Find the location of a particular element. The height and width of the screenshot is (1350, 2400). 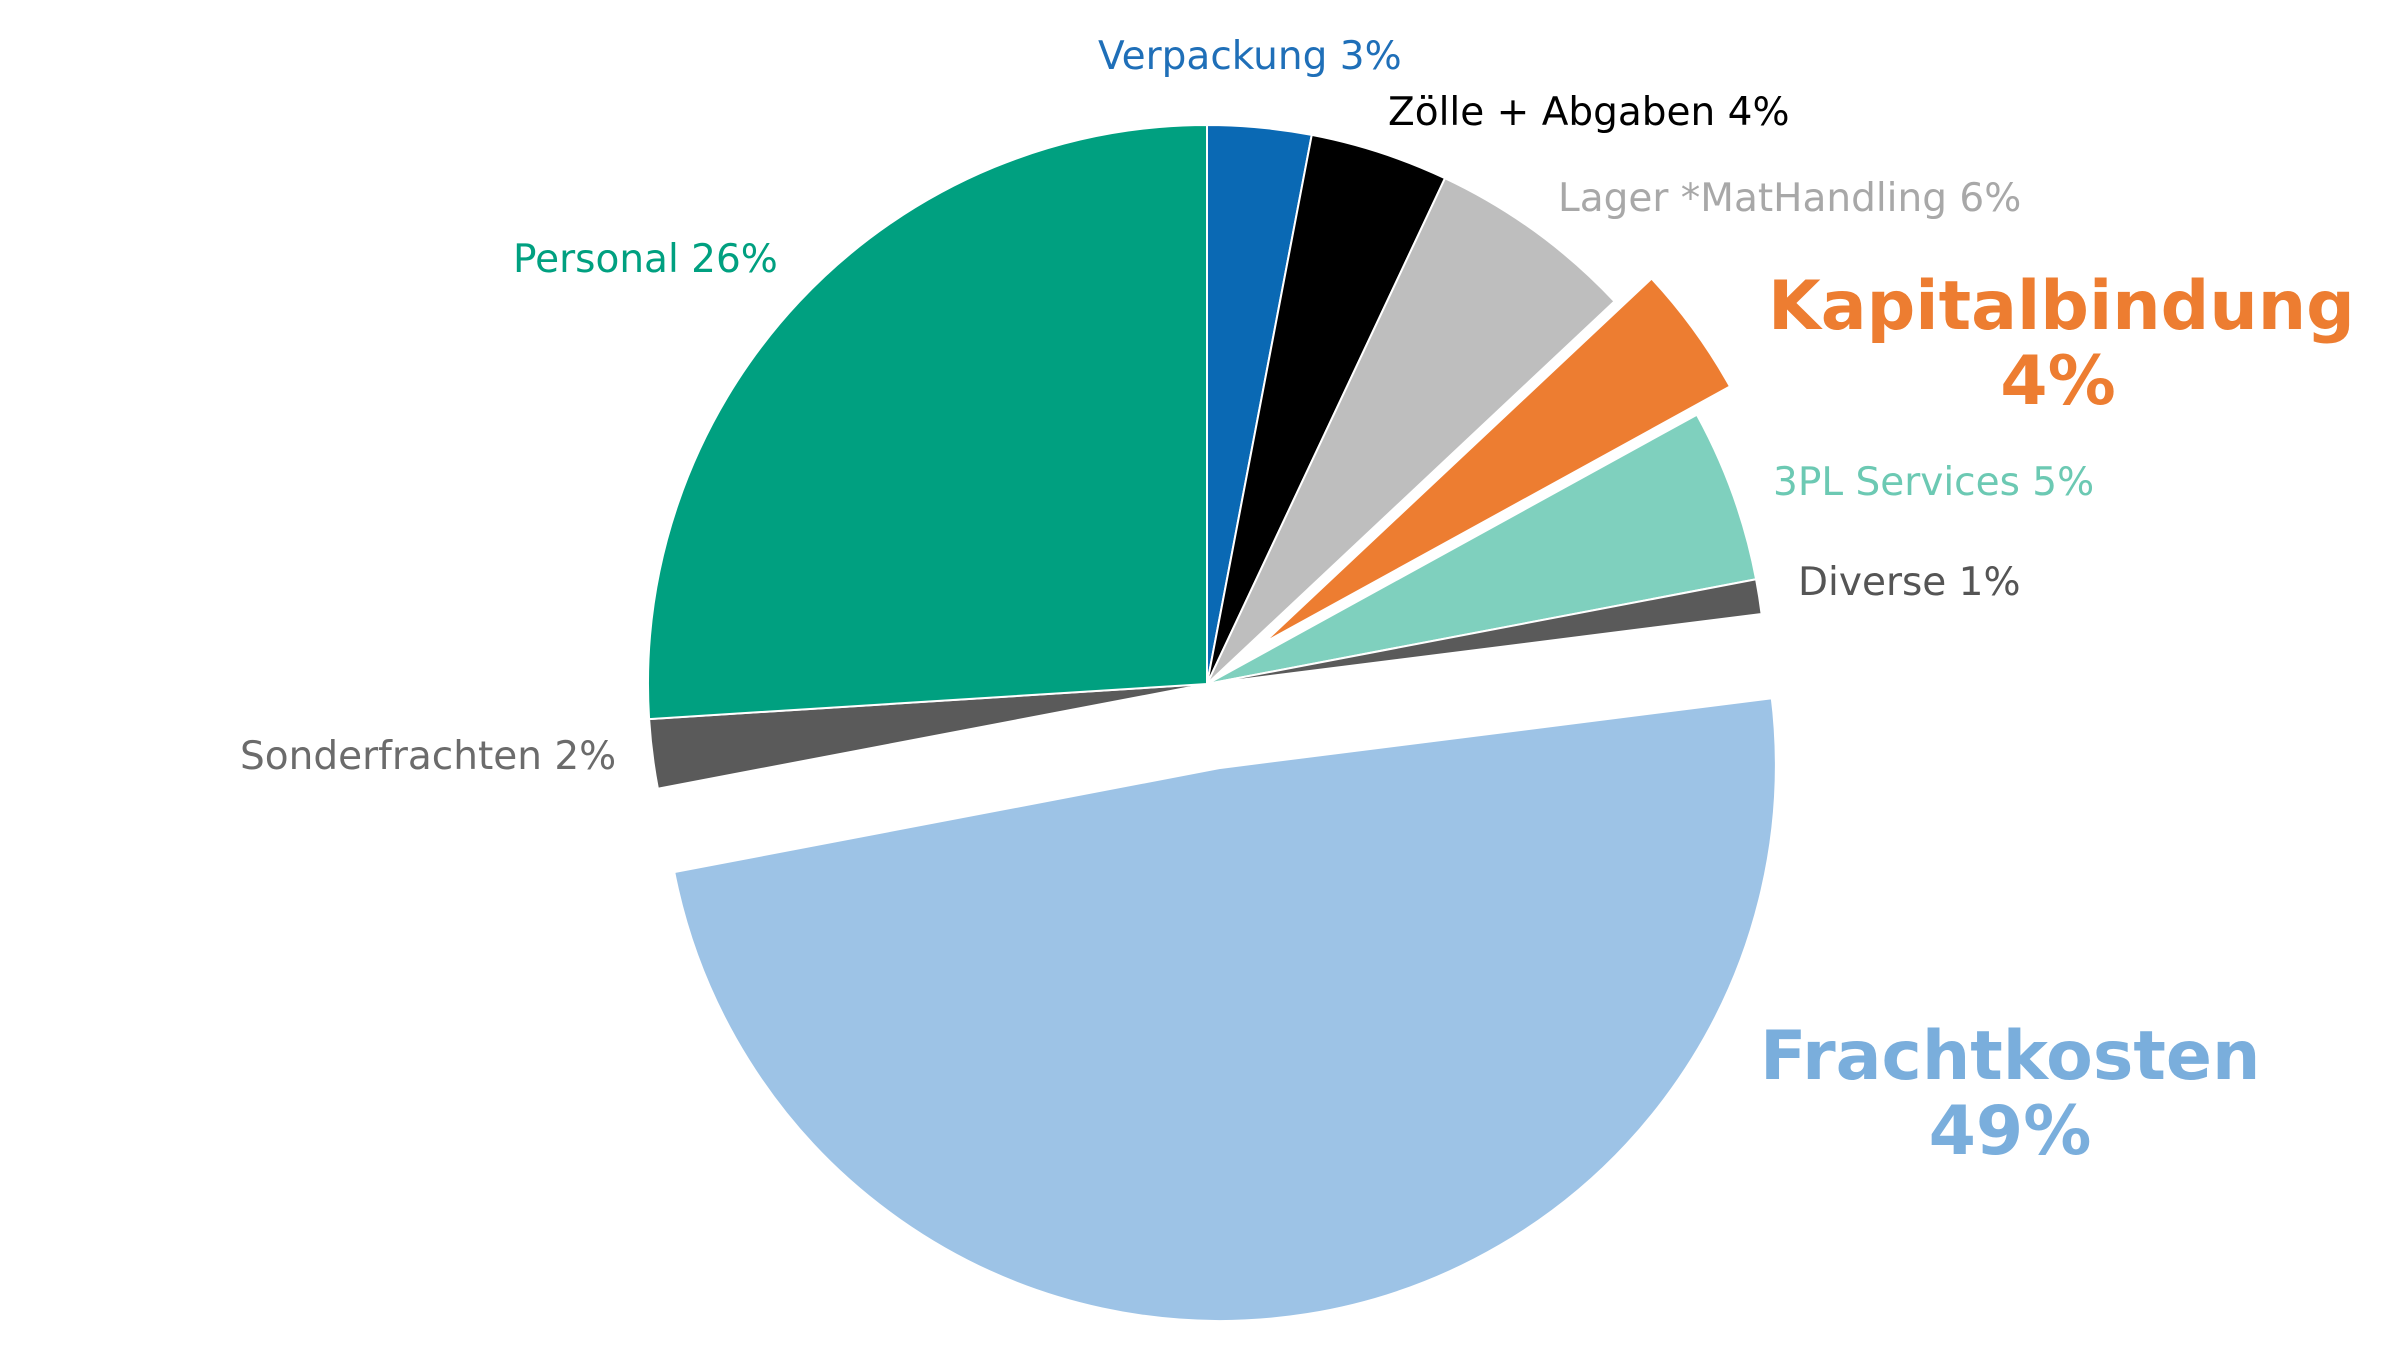

label-diverse: Diverse 1% is located at coordinates (1909, 582).